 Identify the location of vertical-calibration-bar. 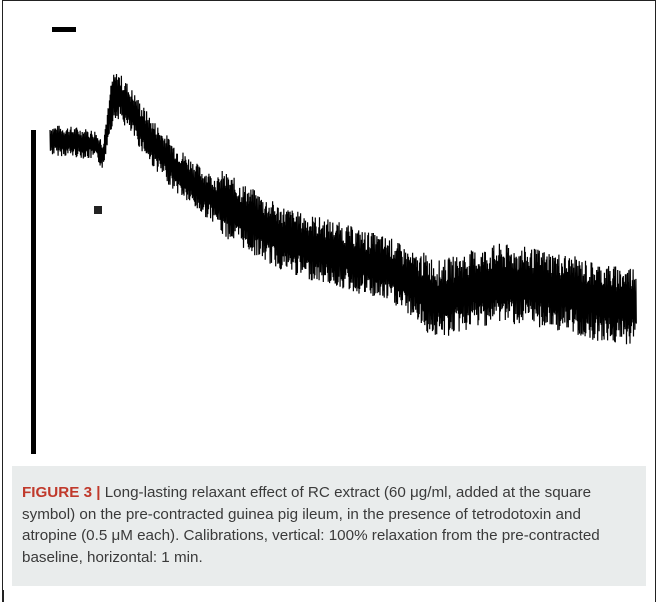
(33, 292).